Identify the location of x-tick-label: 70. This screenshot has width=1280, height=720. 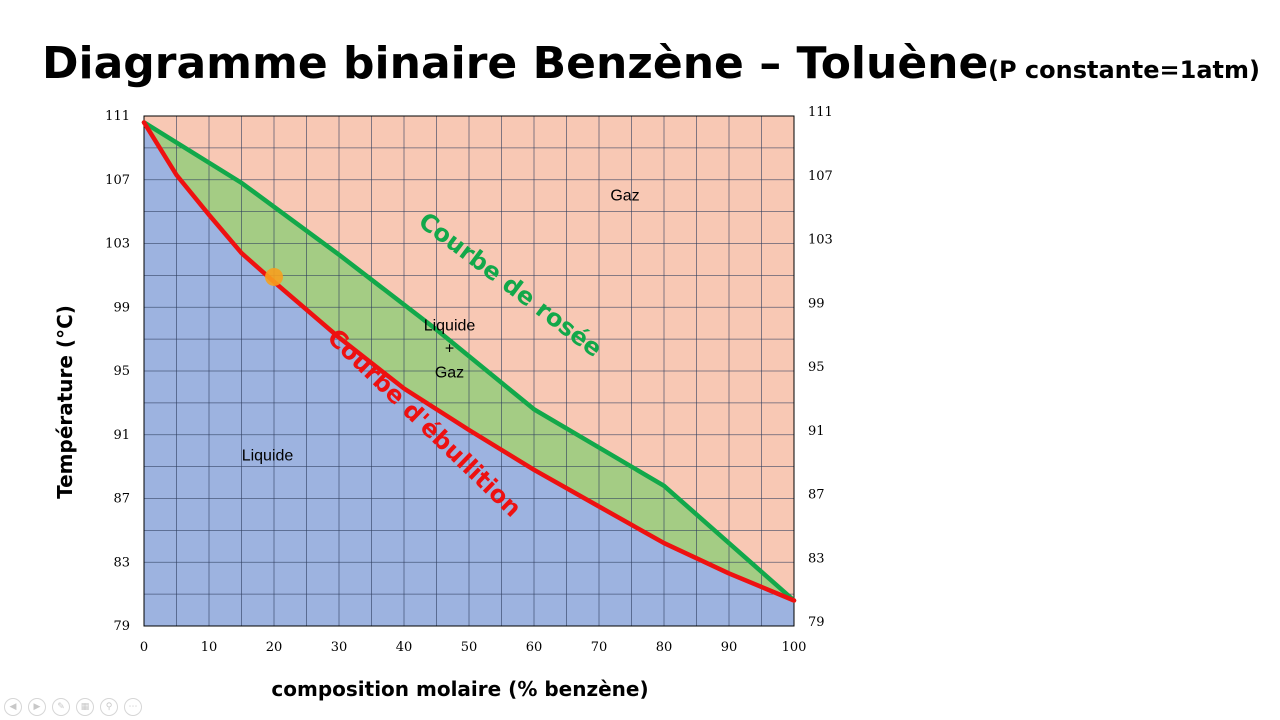
(599, 647).